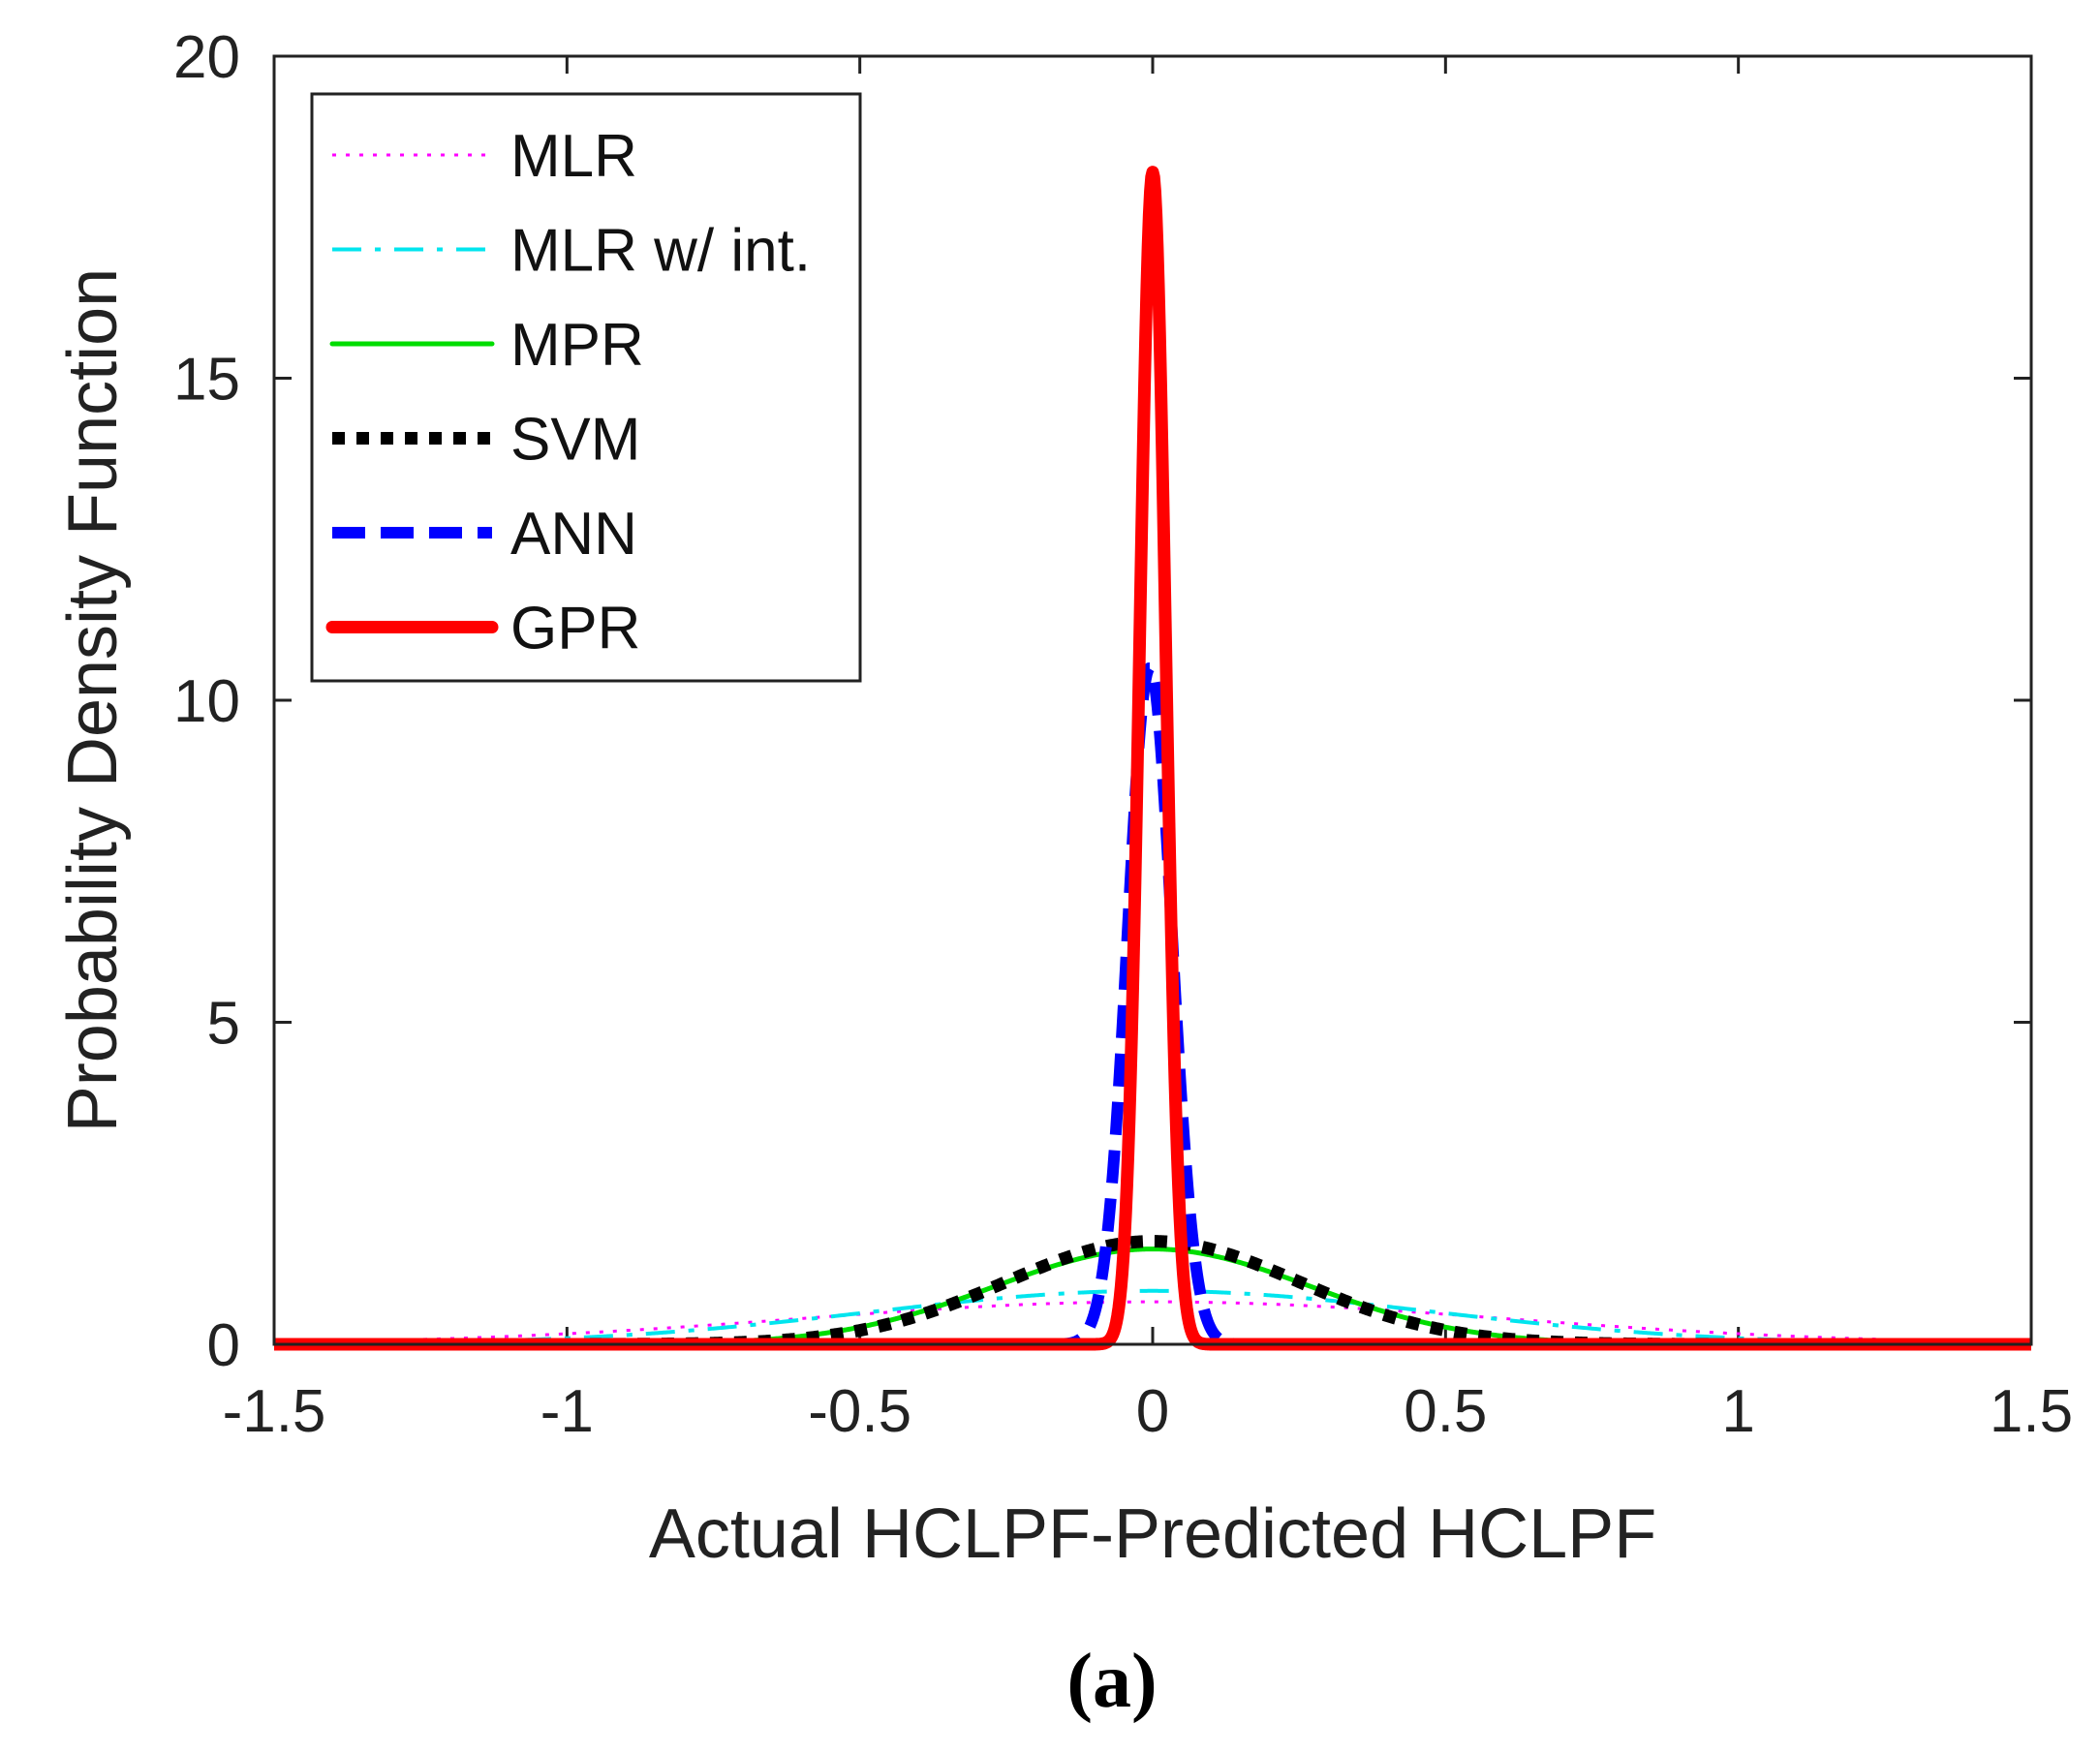 The image size is (2100, 1754). I want to click on x-tick-label: 0.5, so click(1445, 1411).